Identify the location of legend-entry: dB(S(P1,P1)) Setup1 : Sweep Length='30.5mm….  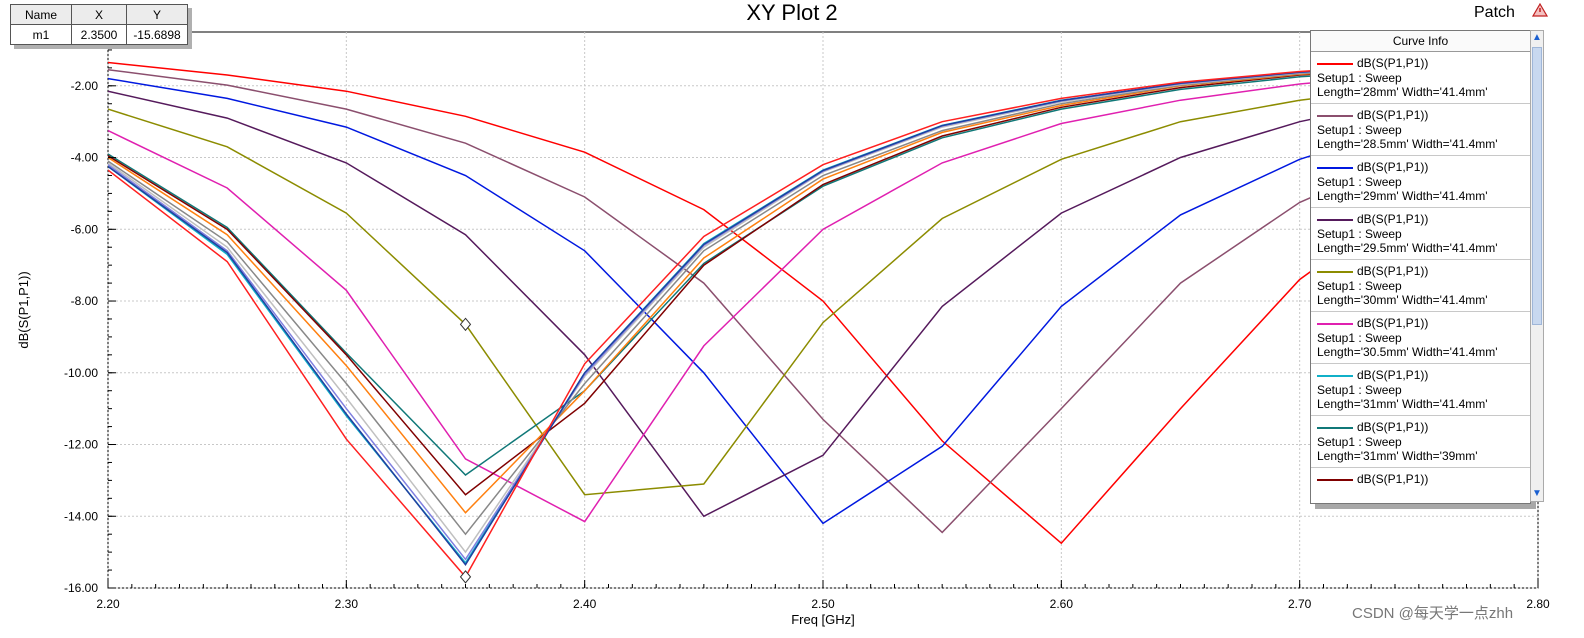
(1420, 338).